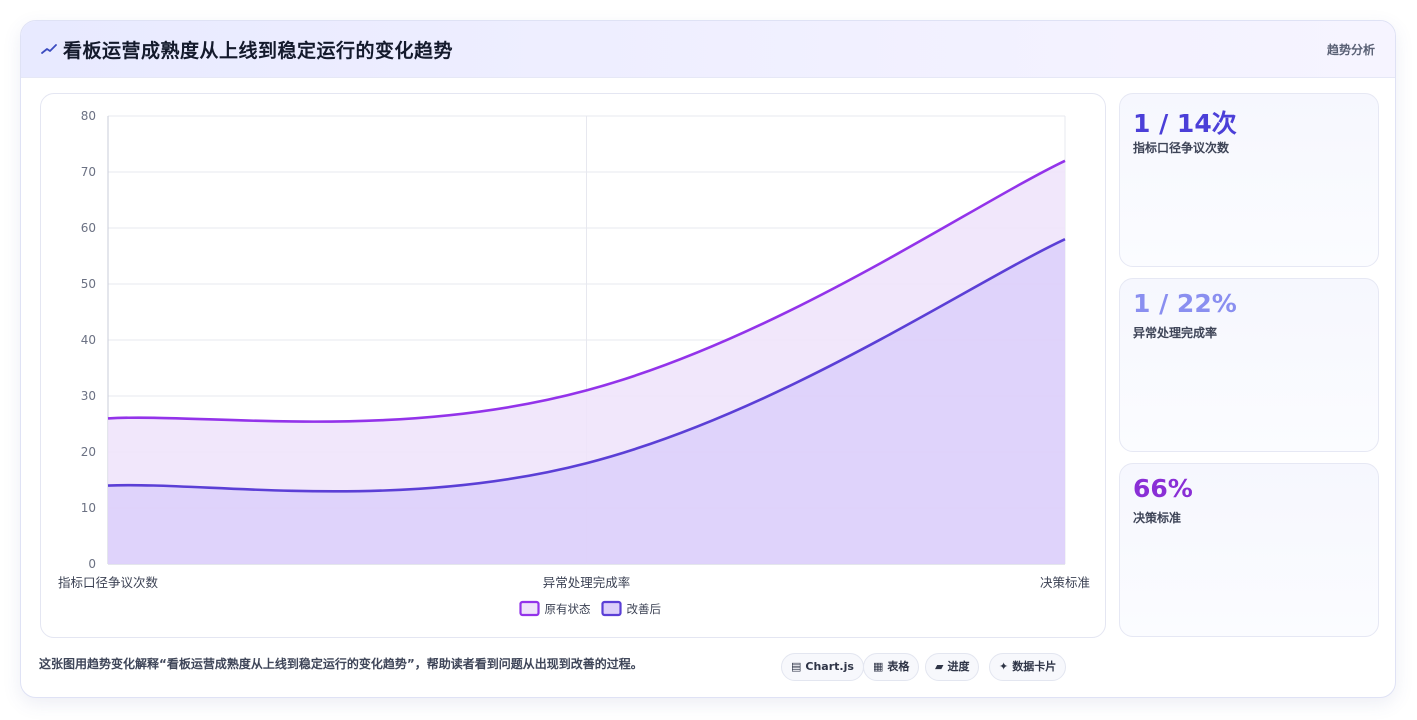  What do you see at coordinates (796, 666) in the screenshot?
I see `chart-icon: ▤` at bounding box center [796, 666].